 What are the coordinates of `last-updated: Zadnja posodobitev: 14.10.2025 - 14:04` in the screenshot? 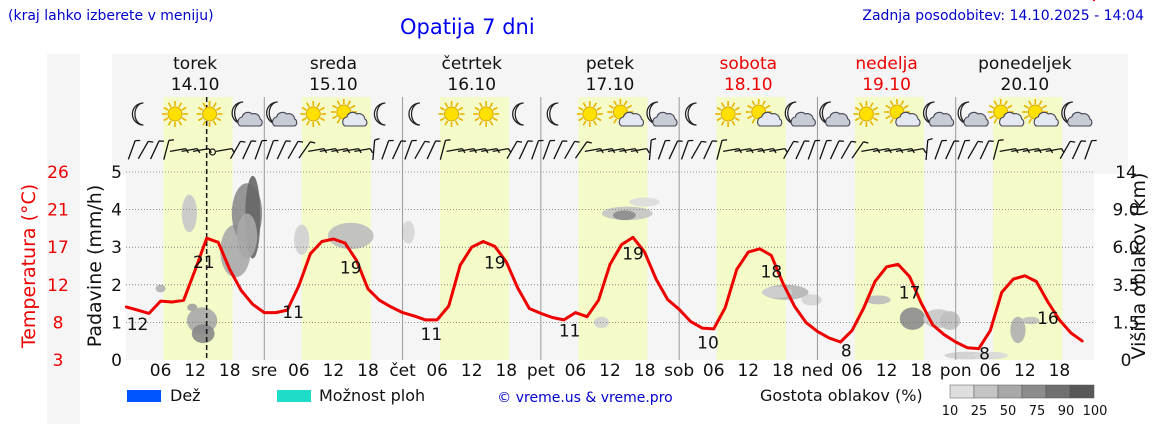 It's located at (1003, 16).